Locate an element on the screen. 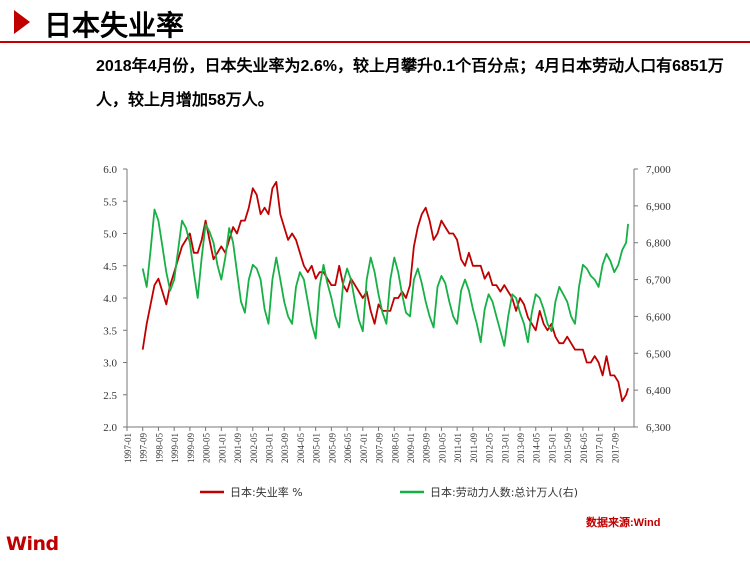  legend-label: 日本:劳动力人数:总计万人(右) is located at coordinates (504, 492).